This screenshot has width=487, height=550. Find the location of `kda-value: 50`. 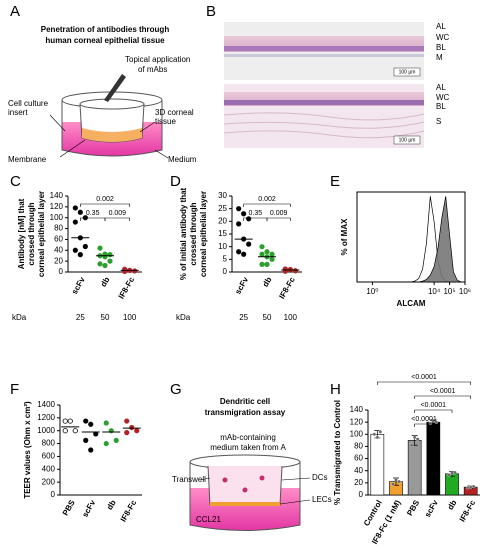

kda-value: 50 is located at coordinates (105, 317).